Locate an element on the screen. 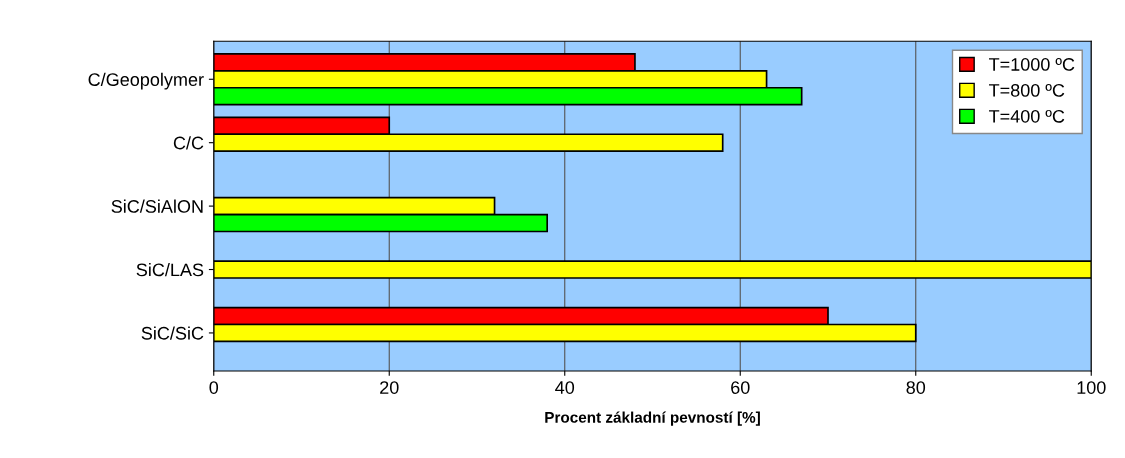  x-axis-title: Procent základní pevností [%] is located at coordinates (652, 418).